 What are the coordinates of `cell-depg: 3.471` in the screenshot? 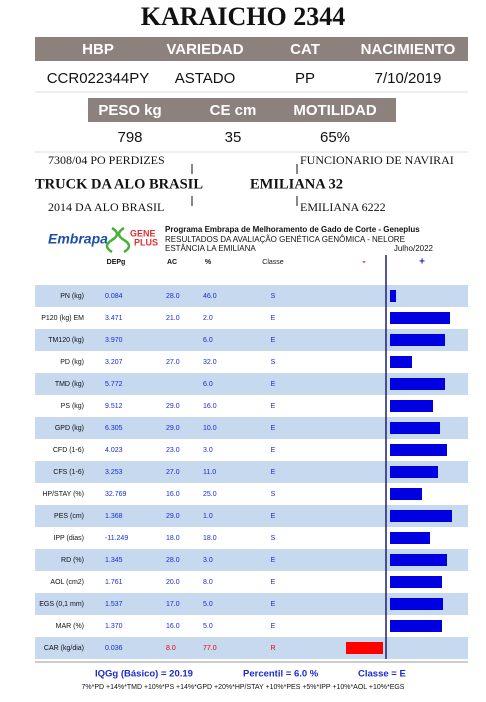 It's located at (114, 318).